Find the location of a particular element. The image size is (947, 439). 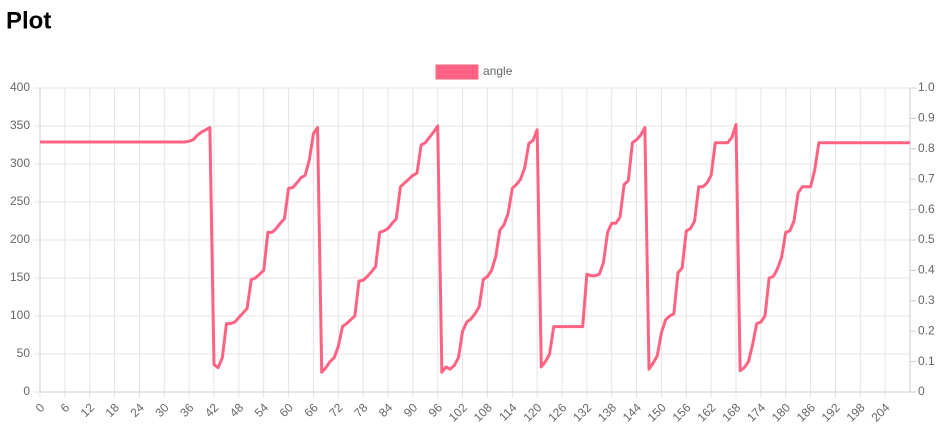

x-tick-label: 60 is located at coordinates (287, 410).